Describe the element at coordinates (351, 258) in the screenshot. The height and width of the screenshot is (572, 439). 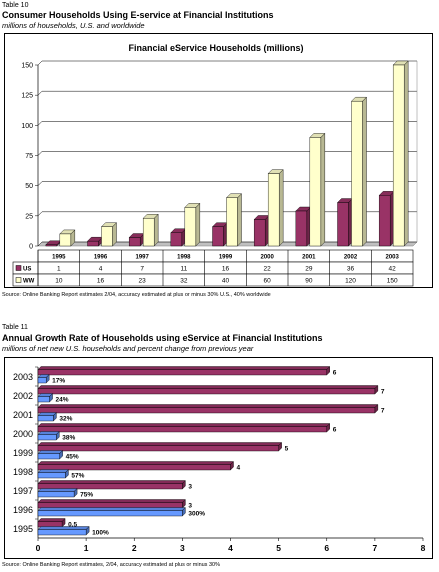
I see `chart1-x-tick-label: 2002` at that location.